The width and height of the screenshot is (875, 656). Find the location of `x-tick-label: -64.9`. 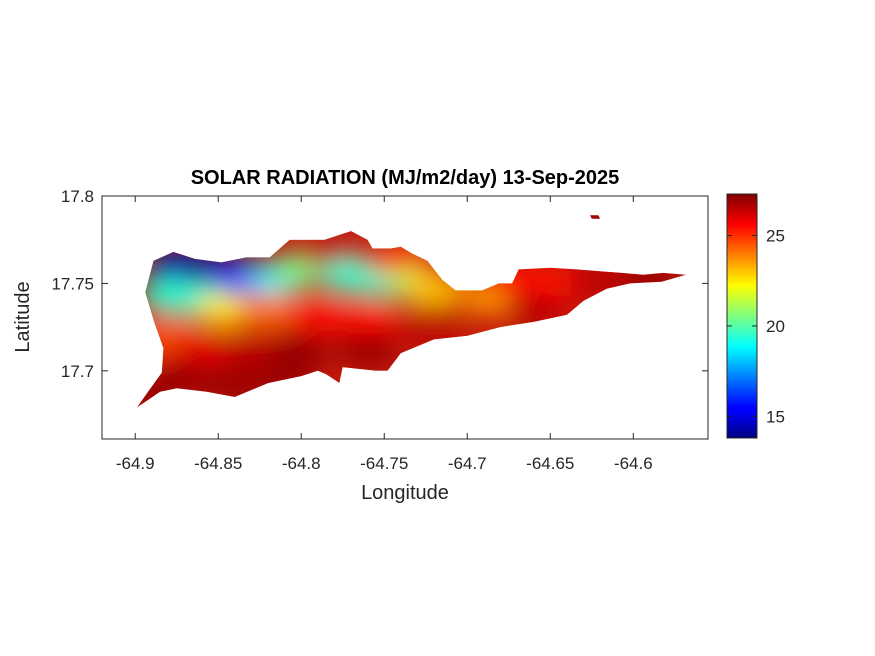

x-tick-label: -64.9 is located at coordinates (135, 463).